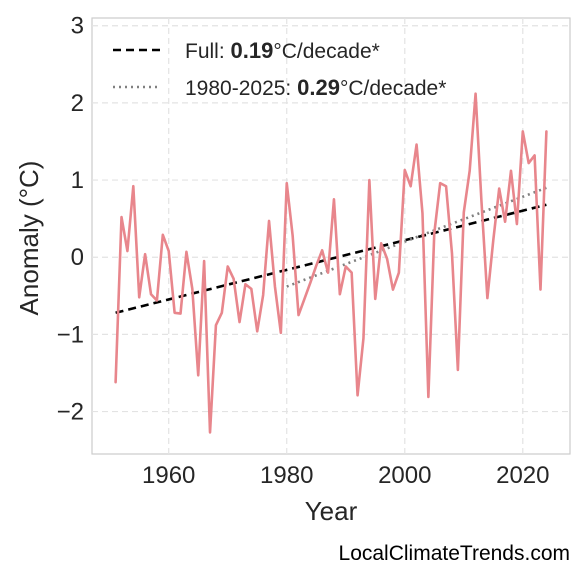  Describe the element at coordinates (315, 87) in the screenshot. I see `legend-recent-trend-label: 1980-2025: 0.29°C/decade*` at that location.